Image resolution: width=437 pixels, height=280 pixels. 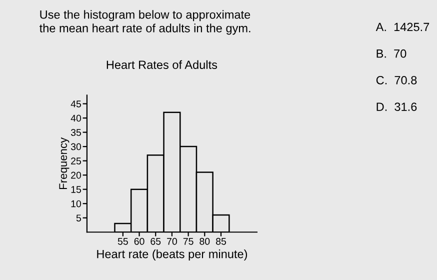 What do you see at coordinates (162, 64) in the screenshot?
I see `chart-title: Heart Rates of Adults` at bounding box center [162, 64].